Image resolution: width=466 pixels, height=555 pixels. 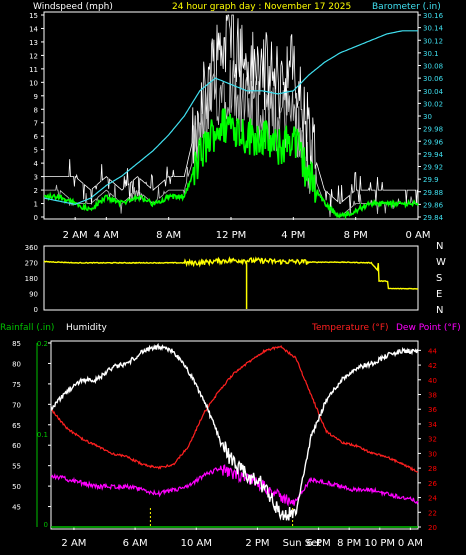 I want to click on dewpoint-line, so click(x=234, y=485).